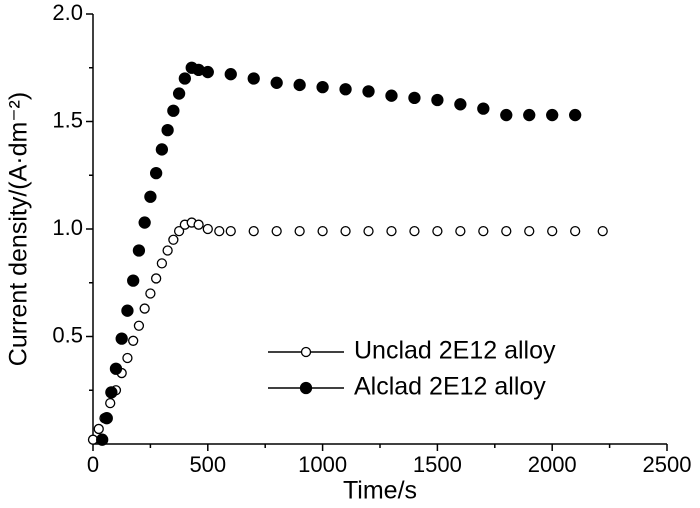 The width and height of the screenshot is (700, 508). What do you see at coordinates (455, 351) in the screenshot?
I see `legend-label: Unclad 2E12 alloy` at bounding box center [455, 351].